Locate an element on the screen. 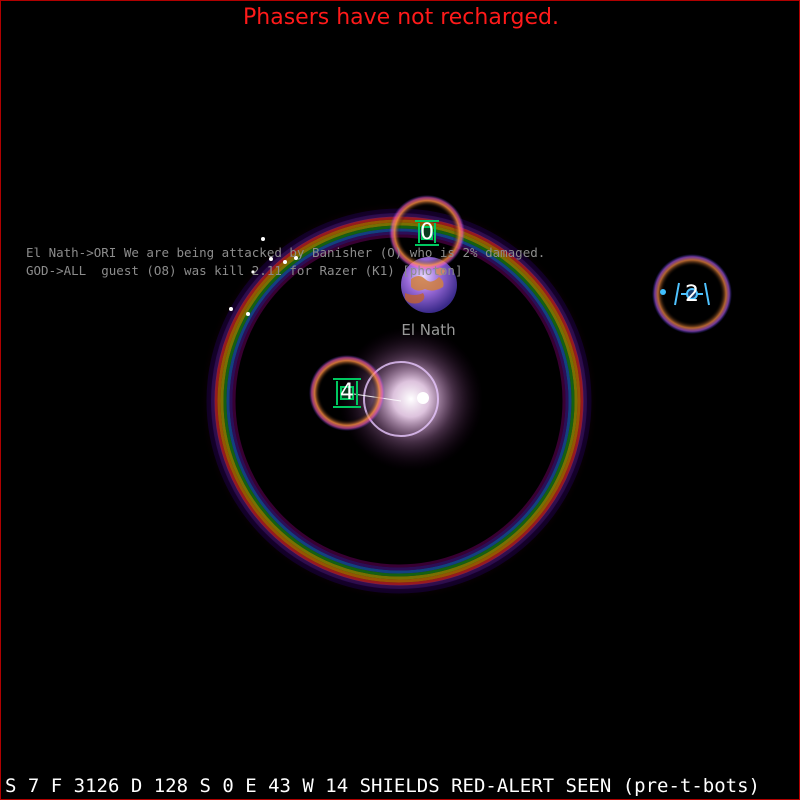 This screenshot has height=800, width=800. ship-4-sprite is located at coordinates (347, 393).